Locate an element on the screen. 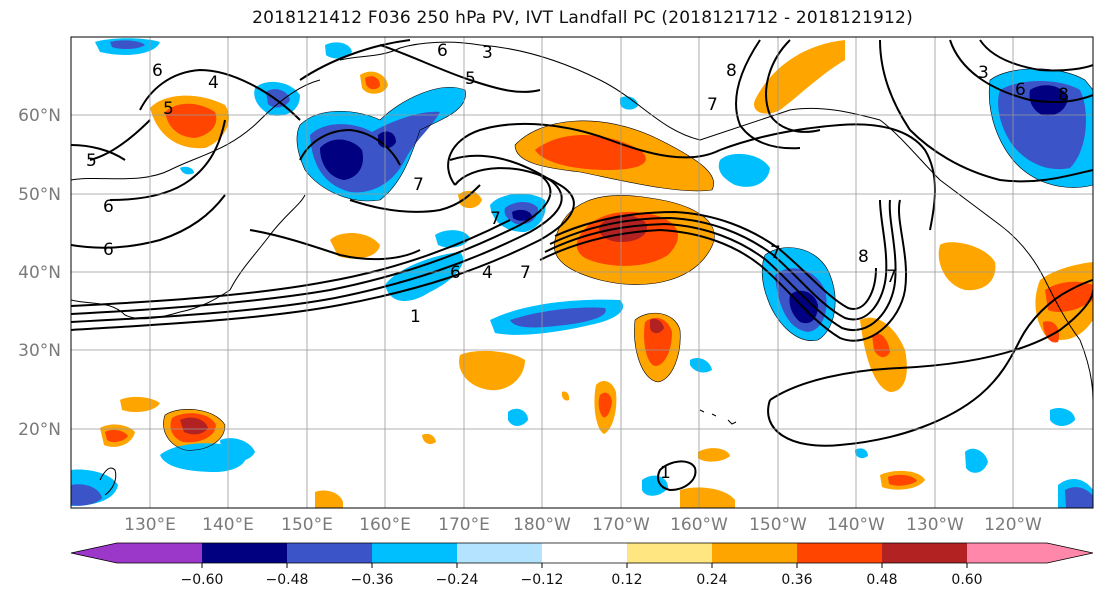  lon-label: 140°W is located at coordinates (856, 525).